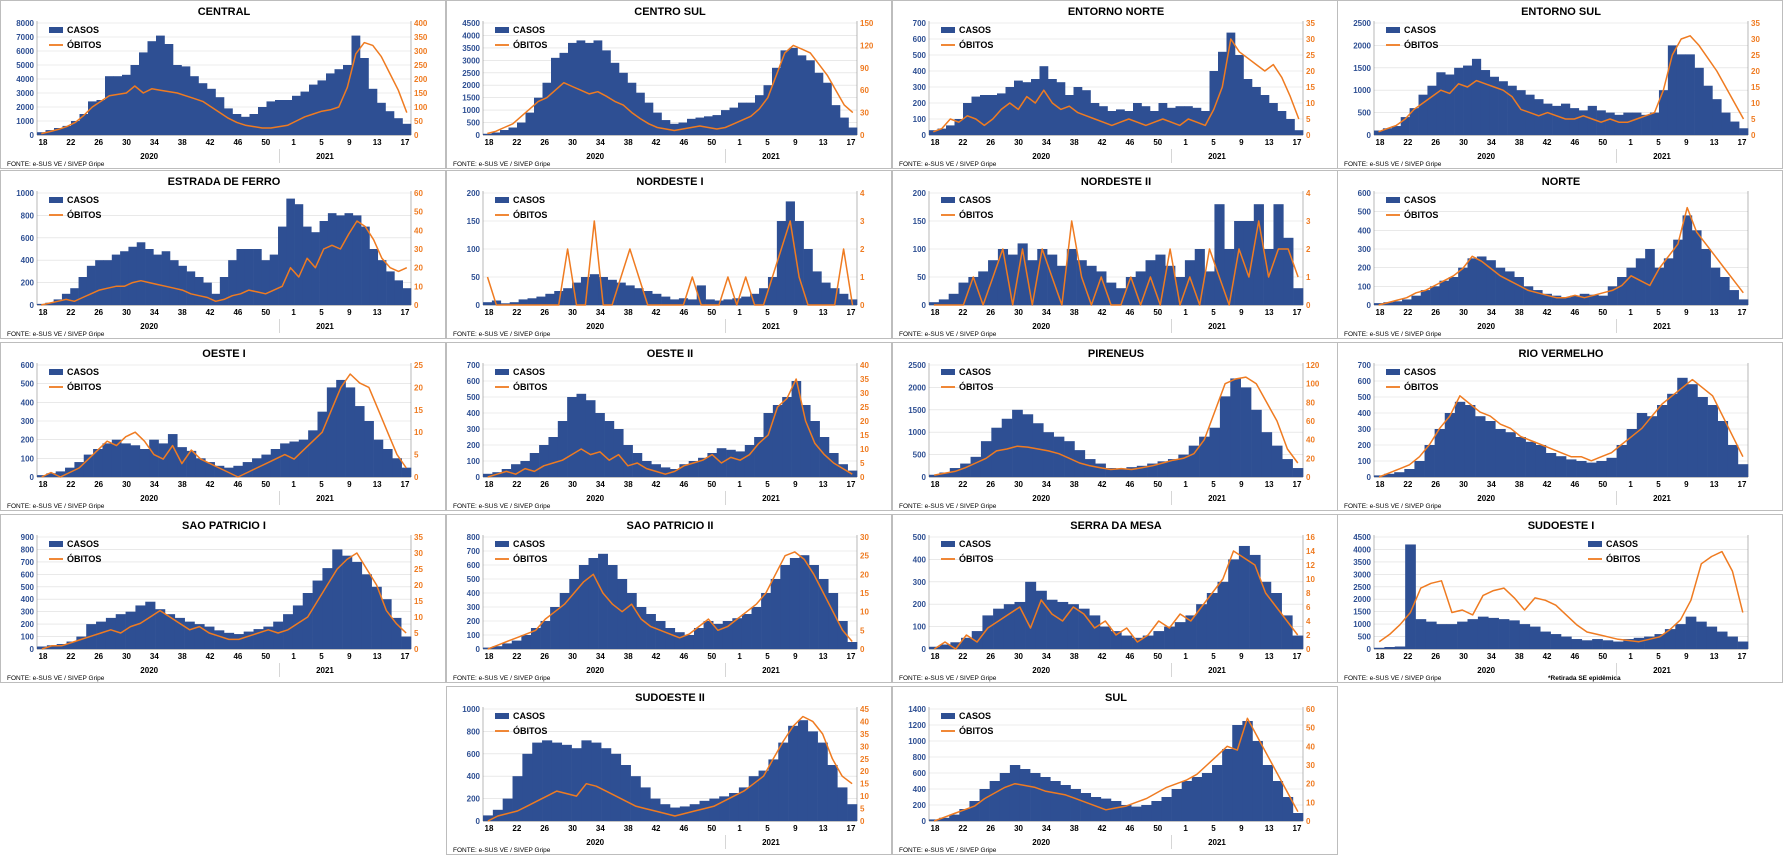  I want to click on y-right-tick: 20, so click(864, 574).